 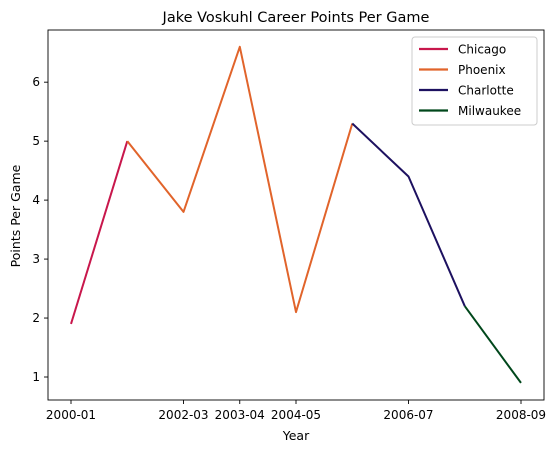 What do you see at coordinates (296, 18) in the screenshot?
I see `chart-title: Jake Voskuhl Career Points Per Game` at bounding box center [296, 18].